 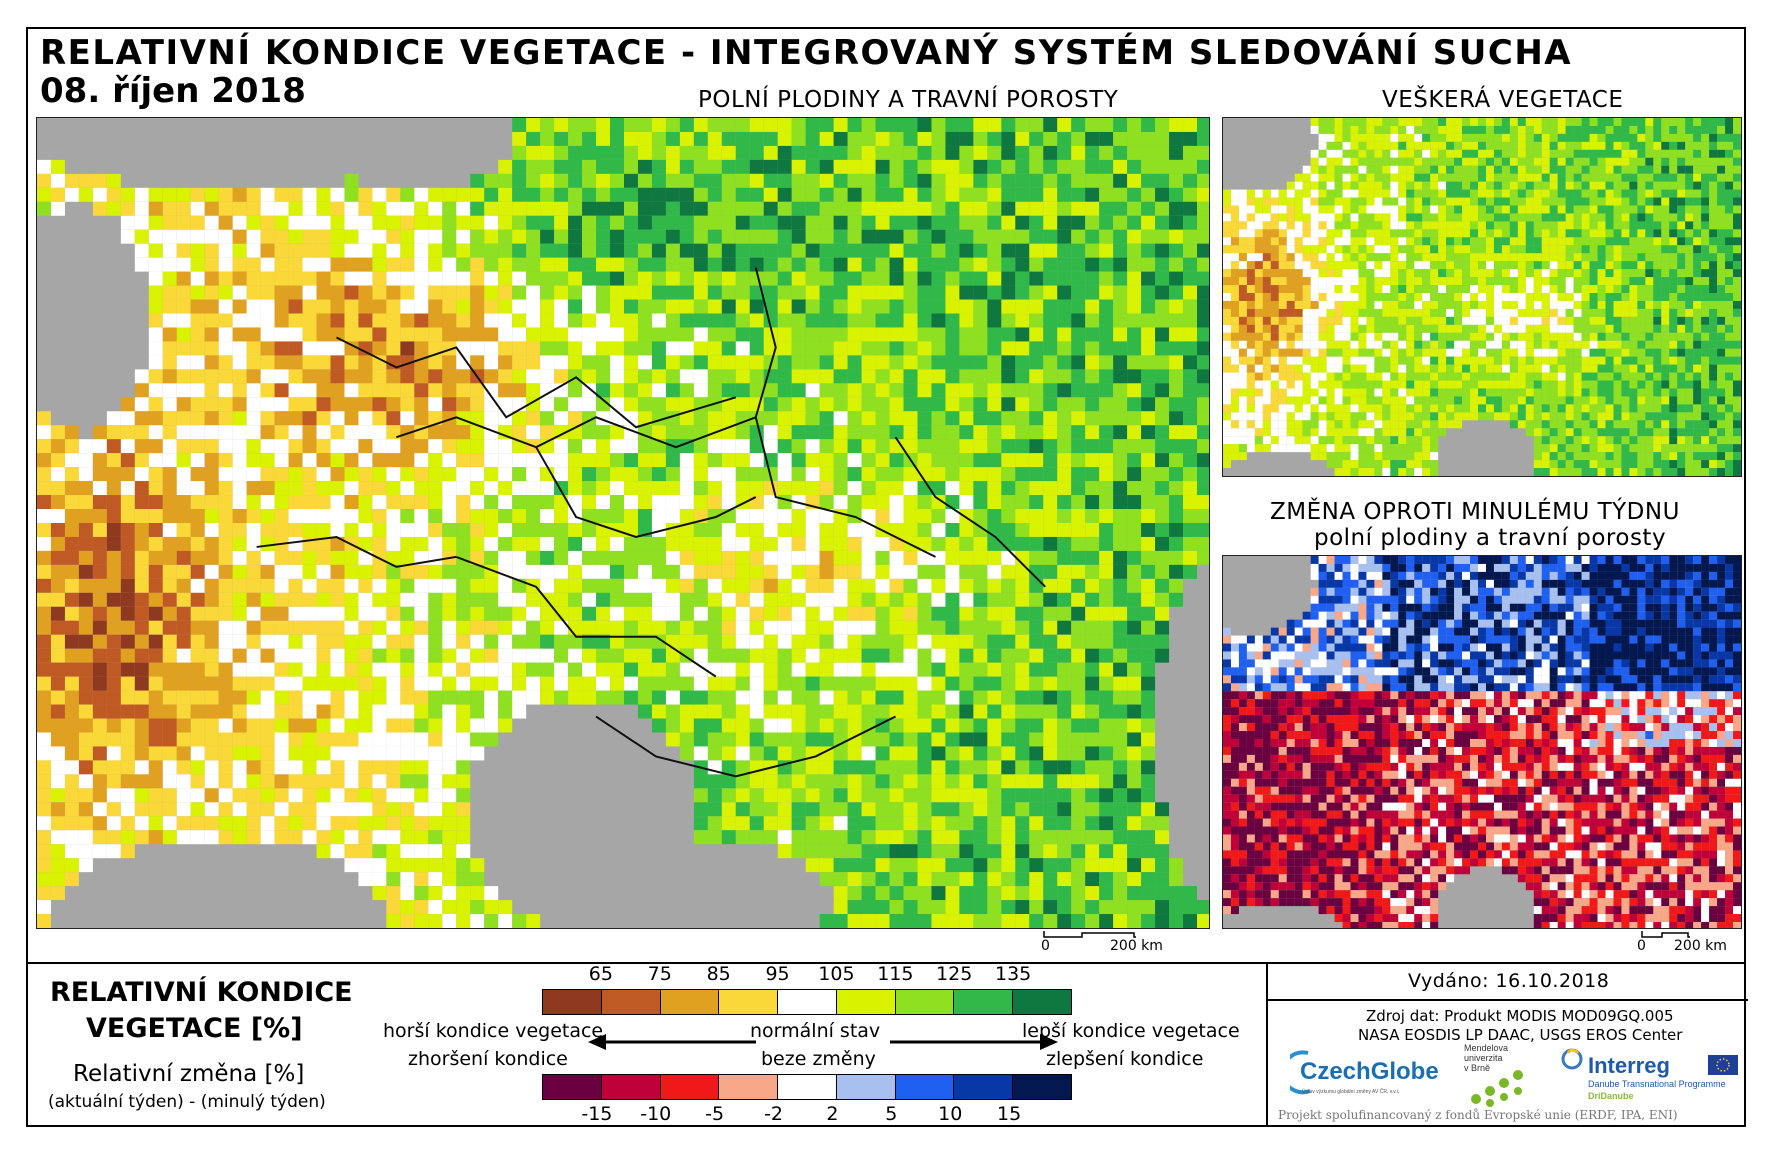 What do you see at coordinates (1629, 1065) in the screenshot?
I see `interreg-logo-text: Interreg` at bounding box center [1629, 1065].